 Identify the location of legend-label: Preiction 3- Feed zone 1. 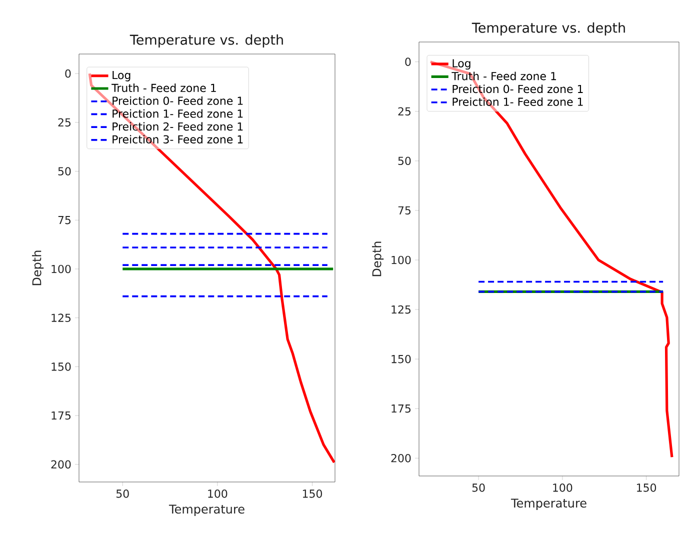
(177, 139).